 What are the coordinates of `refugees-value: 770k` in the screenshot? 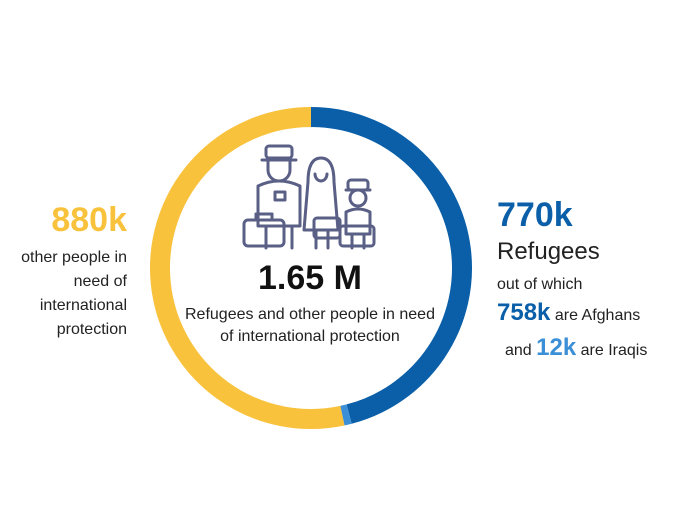 It's located at (535, 215).